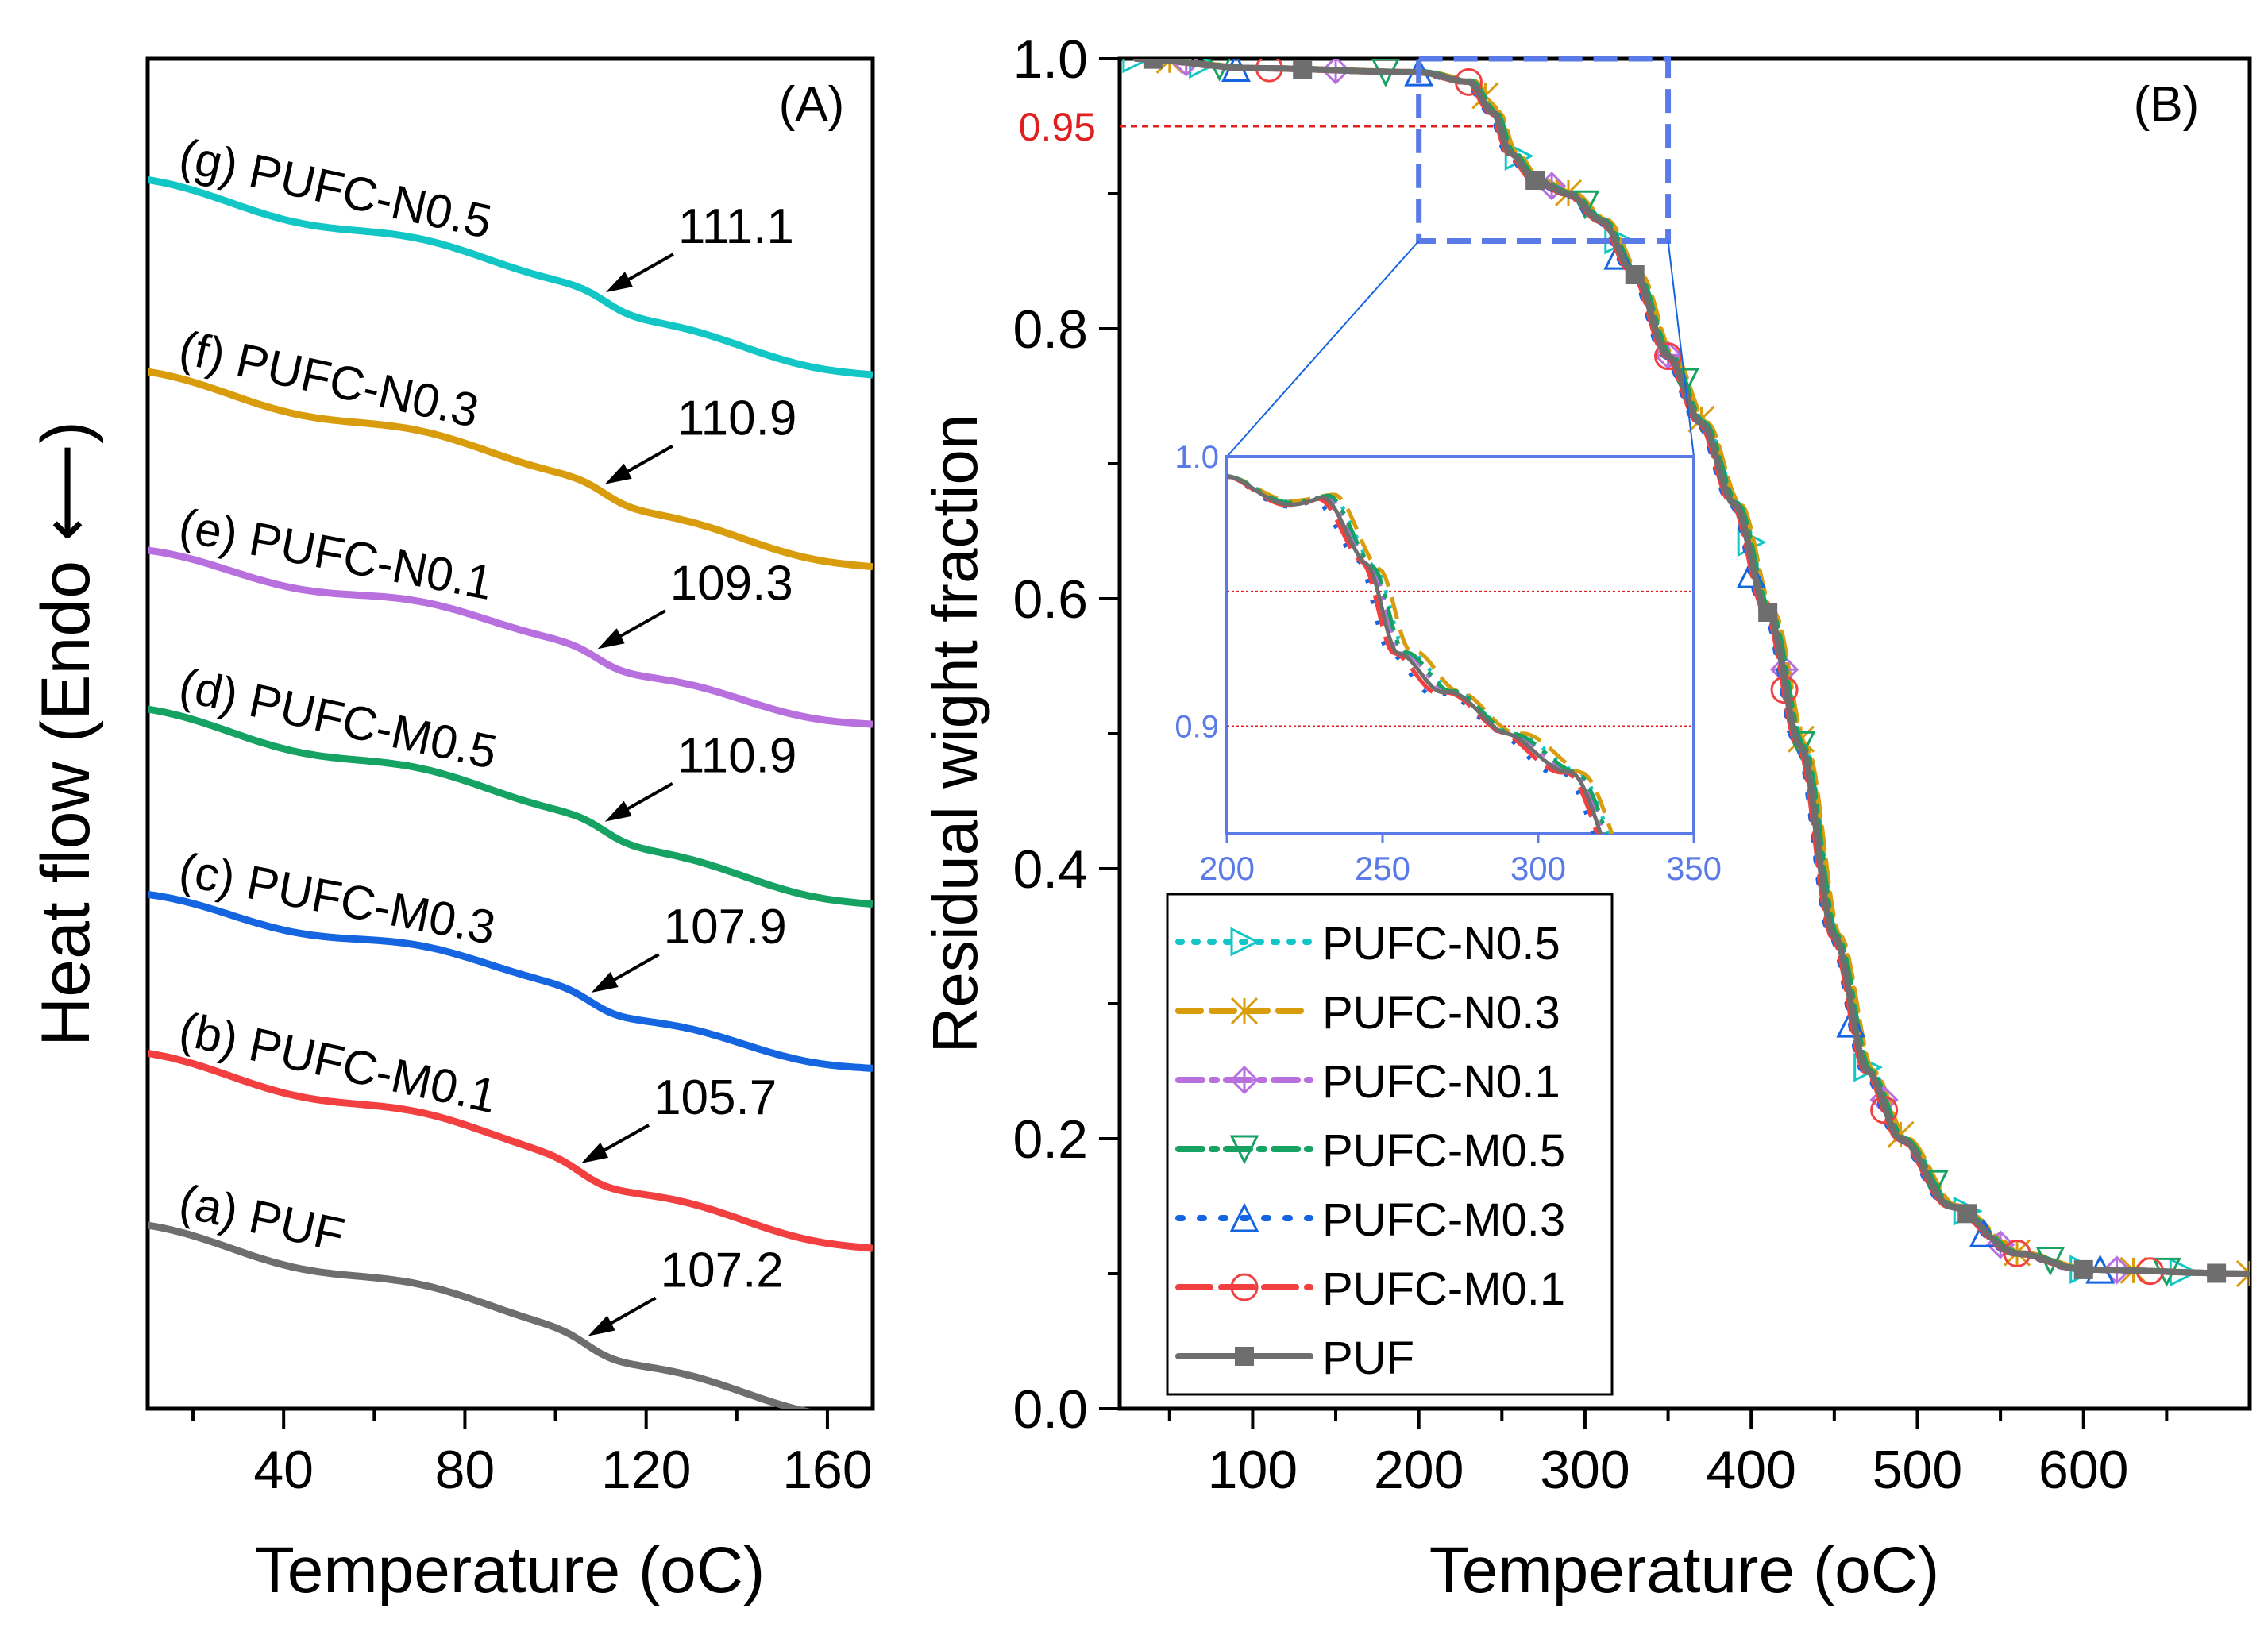  Describe the element at coordinates (1443, 1289) in the screenshot. I see `legend-label-pufc-m0.1: PUFC-M0.1` at that location.